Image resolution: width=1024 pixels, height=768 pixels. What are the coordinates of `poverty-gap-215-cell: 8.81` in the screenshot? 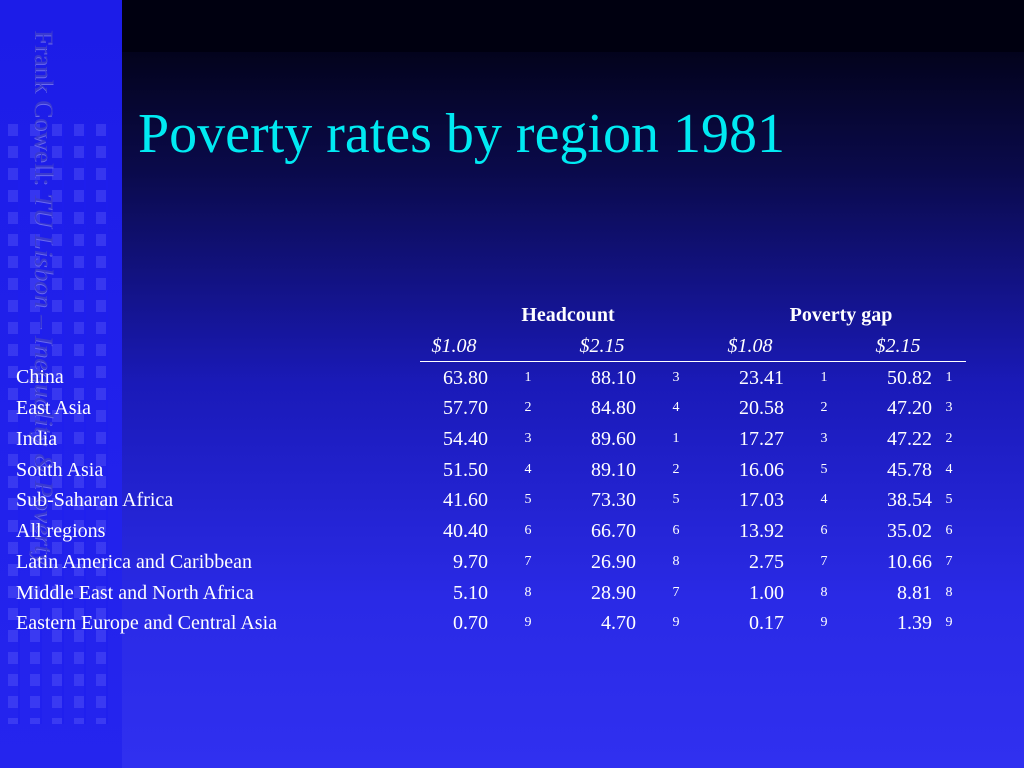 It's located at (914, 592).